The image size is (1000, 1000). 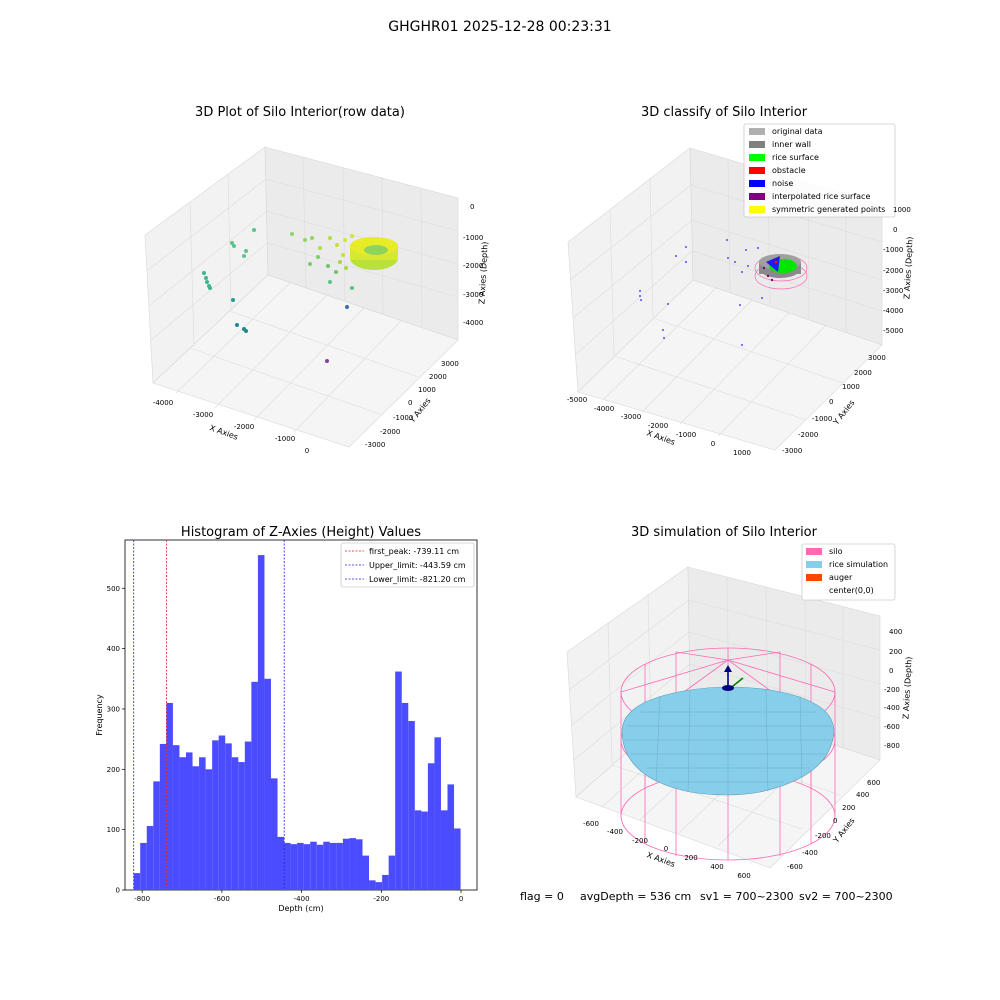 I want to click on classify-z-ticks: 1000 0 -1000 -2000 -3000 -4000 -5000, so click(x=897, y=270).